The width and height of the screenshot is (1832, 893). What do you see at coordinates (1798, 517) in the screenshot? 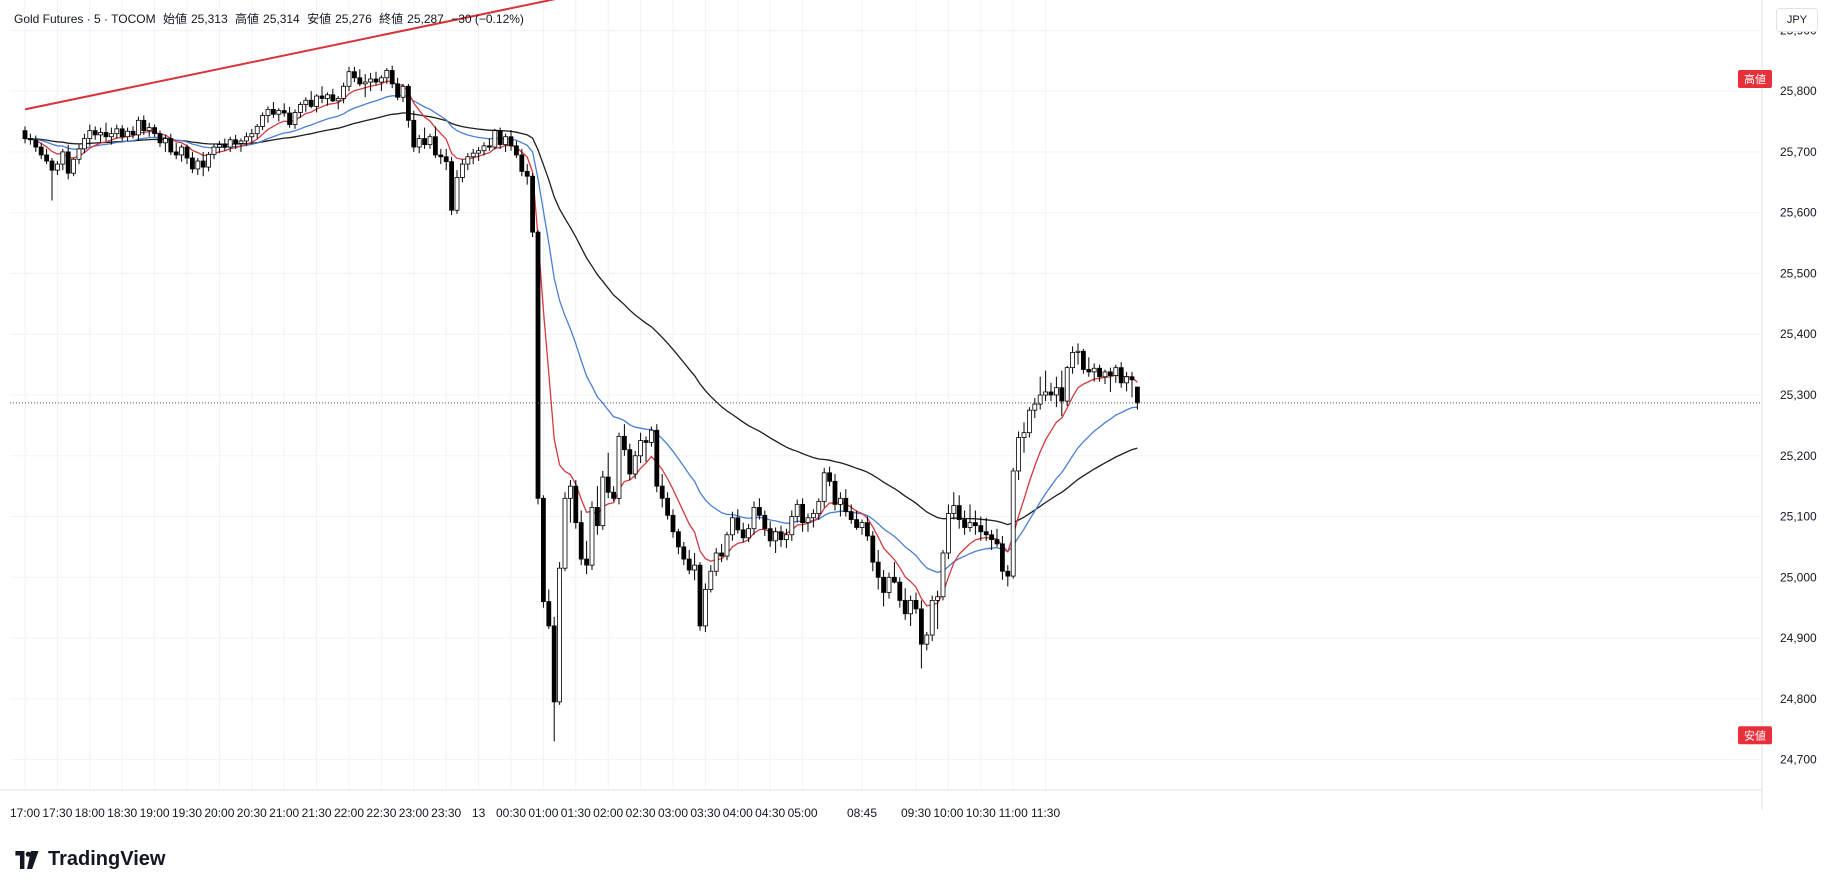
I see `price-tick-label: 25,100` at bounding box center [1798, 517].